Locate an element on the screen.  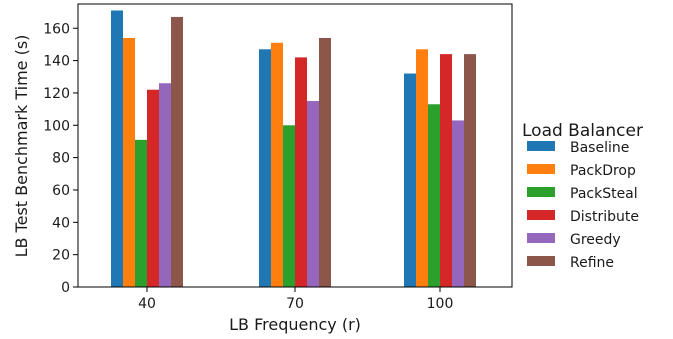
legend-swatch-packsteal is located at coordinates (541, 192).